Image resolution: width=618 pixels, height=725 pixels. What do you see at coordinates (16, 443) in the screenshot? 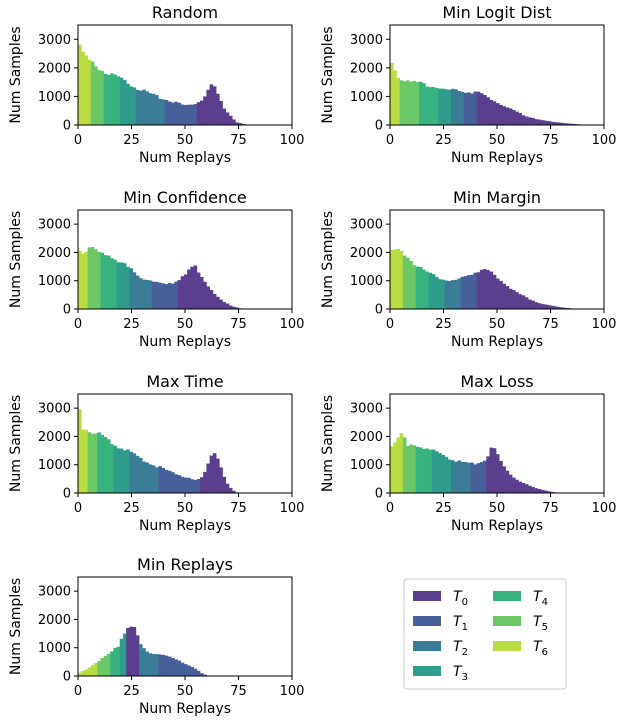
I see `y-axis-label: Num Samples` at bounding box center [16, 443].